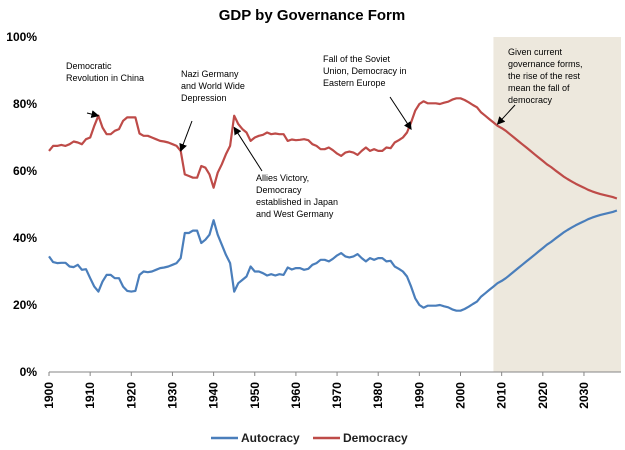 The height and width of the screenshot is (450, 625). I want to click on annotation-text: Democracy, so click(279, 190).